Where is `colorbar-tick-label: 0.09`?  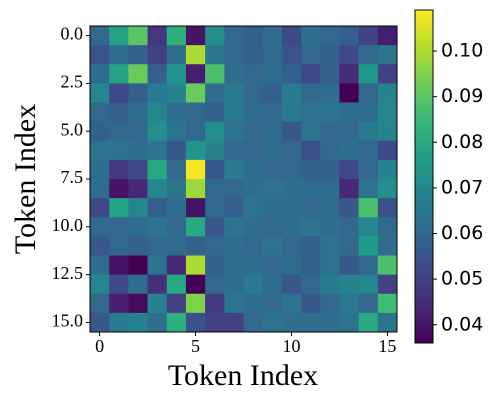
colorbar-tick-label: 0.09 is located at coordinates (462, 96).